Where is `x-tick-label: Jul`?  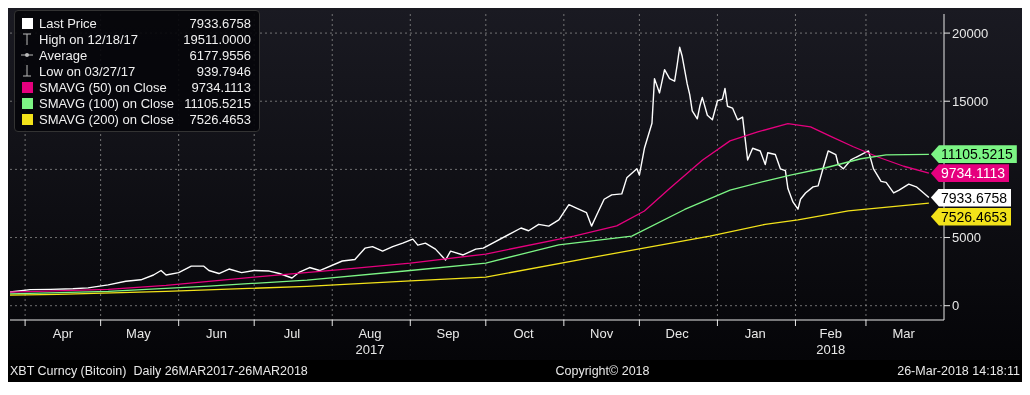
x-tick-label: Jul is located at coordinates (292, 333).